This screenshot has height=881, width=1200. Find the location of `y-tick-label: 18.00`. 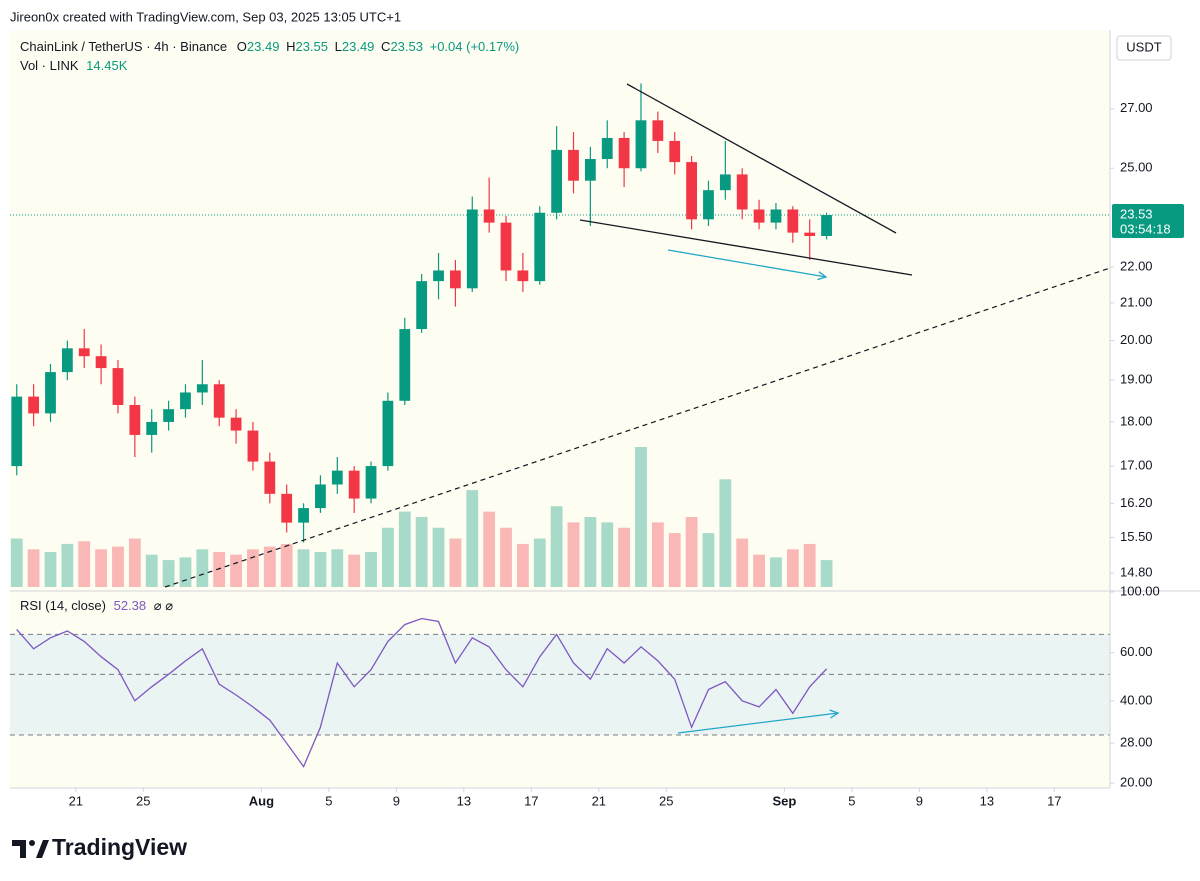

y-tick-label: 18.00 is located at coordinates (1136, 420).